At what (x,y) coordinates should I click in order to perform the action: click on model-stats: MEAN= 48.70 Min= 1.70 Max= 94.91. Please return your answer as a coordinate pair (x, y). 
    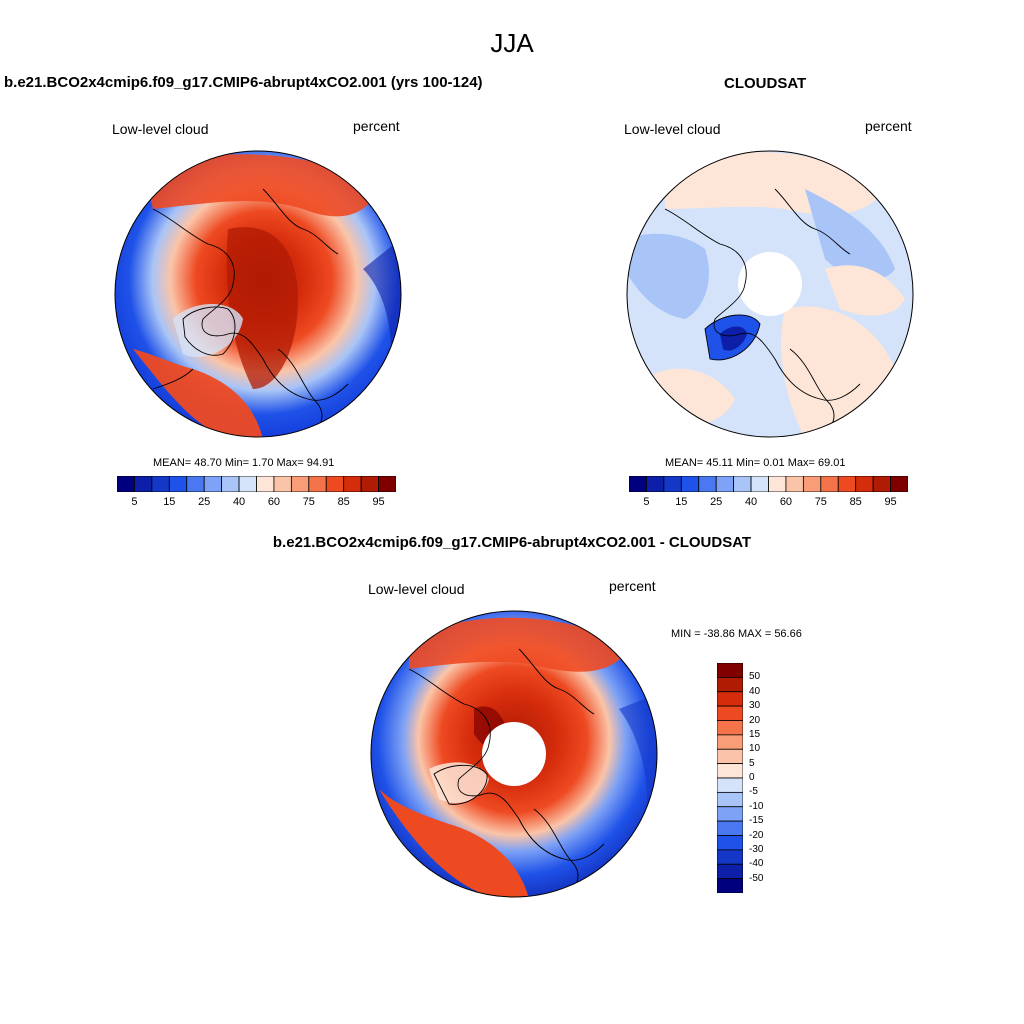
    Looking at the image, I should click on (244, 463).